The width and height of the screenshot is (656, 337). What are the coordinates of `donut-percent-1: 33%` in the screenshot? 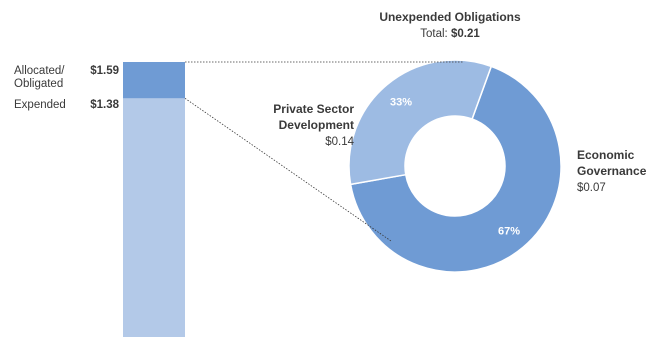 It's located at (401, 103).